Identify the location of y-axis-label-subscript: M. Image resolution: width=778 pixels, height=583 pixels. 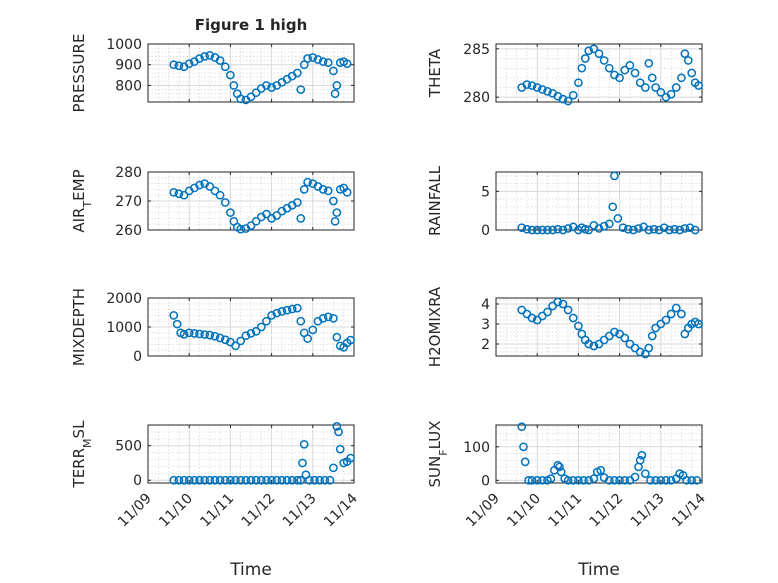
(87, 443).